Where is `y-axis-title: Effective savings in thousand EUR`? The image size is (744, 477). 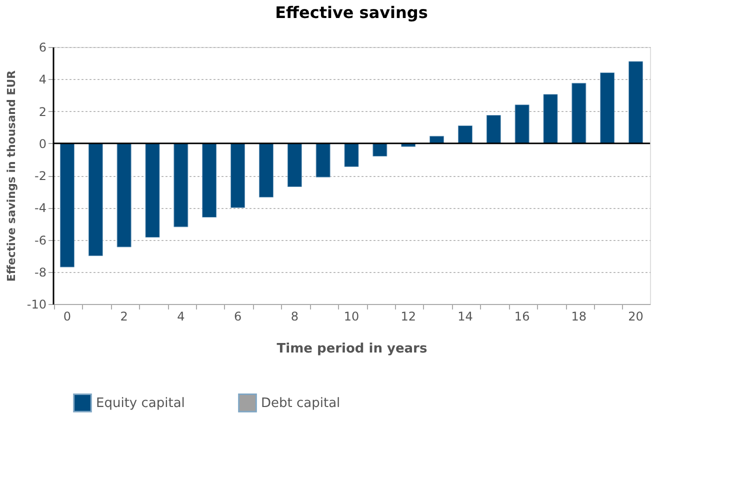
y-axis-title: Effective savings in thousand EUR is located at coordinates (11, 176).